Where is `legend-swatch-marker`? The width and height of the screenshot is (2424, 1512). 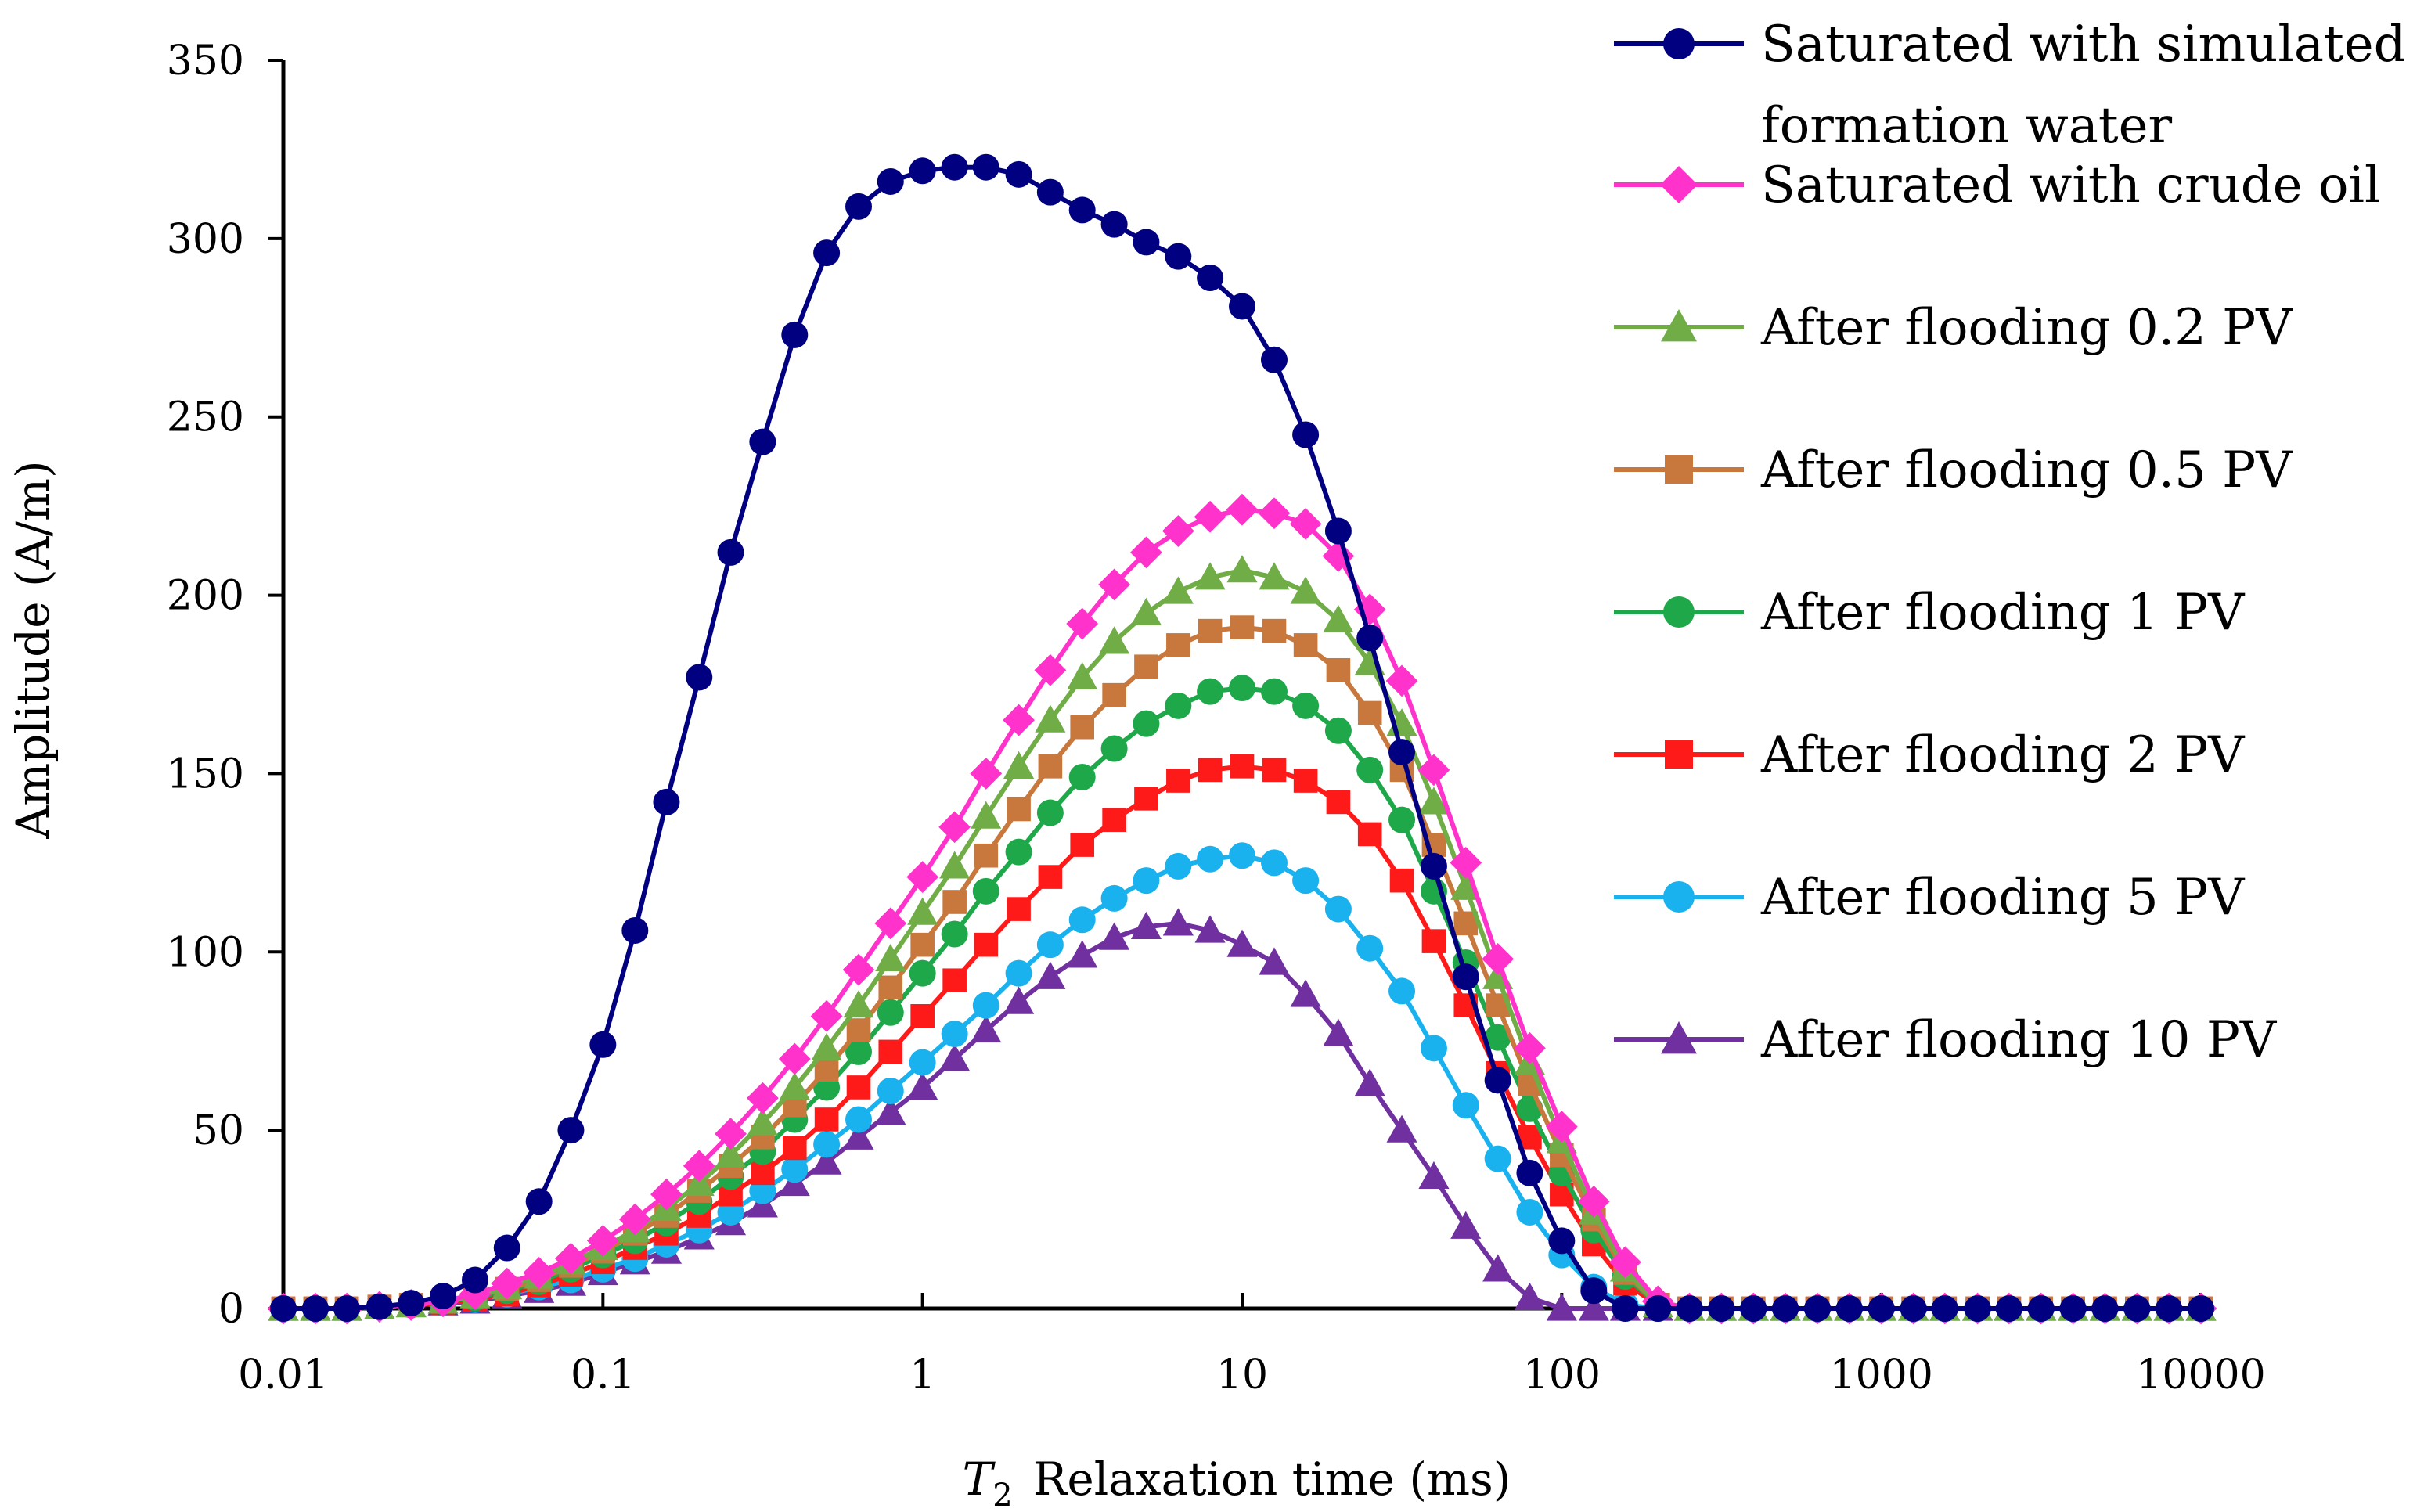
legend-swatch-marker is located at coordinates (1679, 325).